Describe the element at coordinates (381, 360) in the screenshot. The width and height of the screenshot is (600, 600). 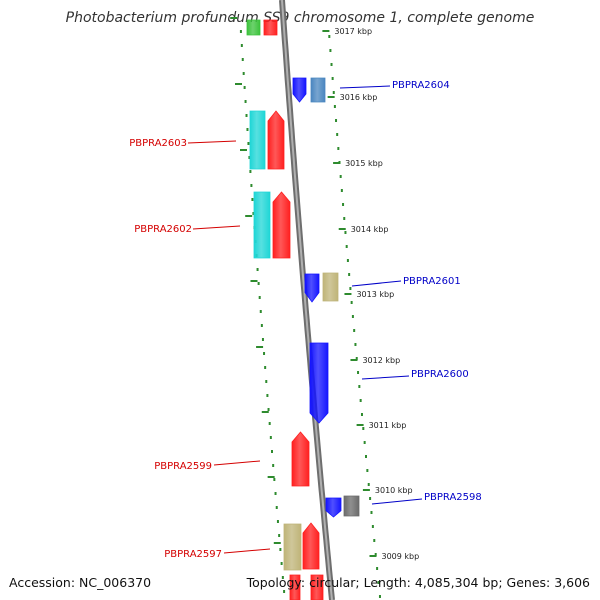
I see `scale-label: 3012 kbp` at that location.